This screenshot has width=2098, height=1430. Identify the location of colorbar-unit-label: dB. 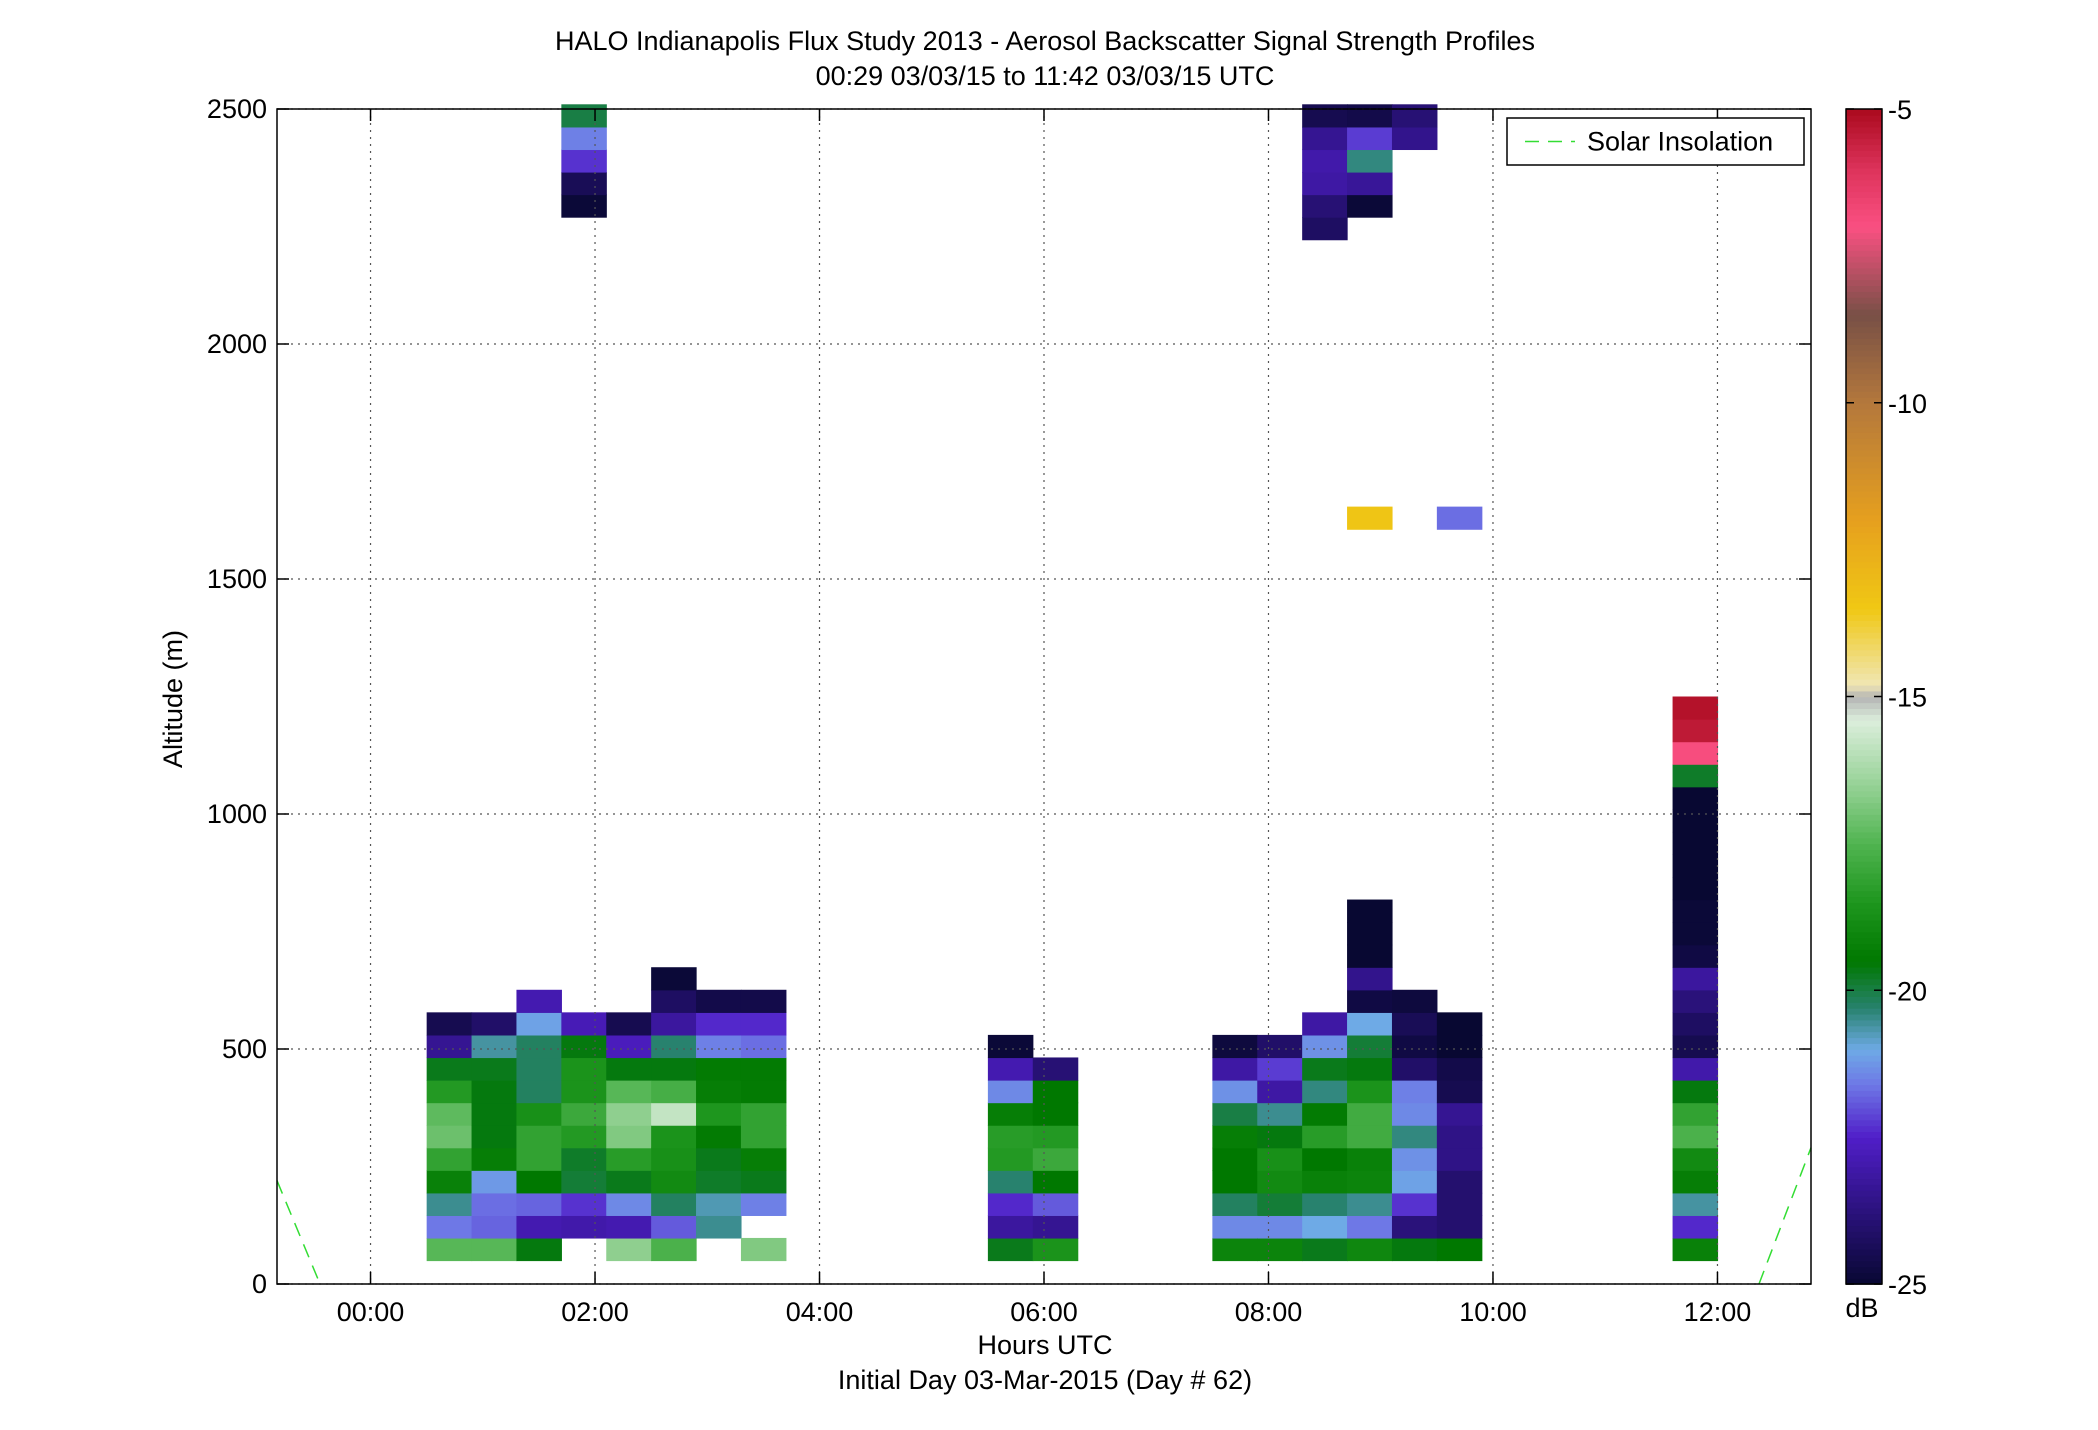
(1861, 1308).